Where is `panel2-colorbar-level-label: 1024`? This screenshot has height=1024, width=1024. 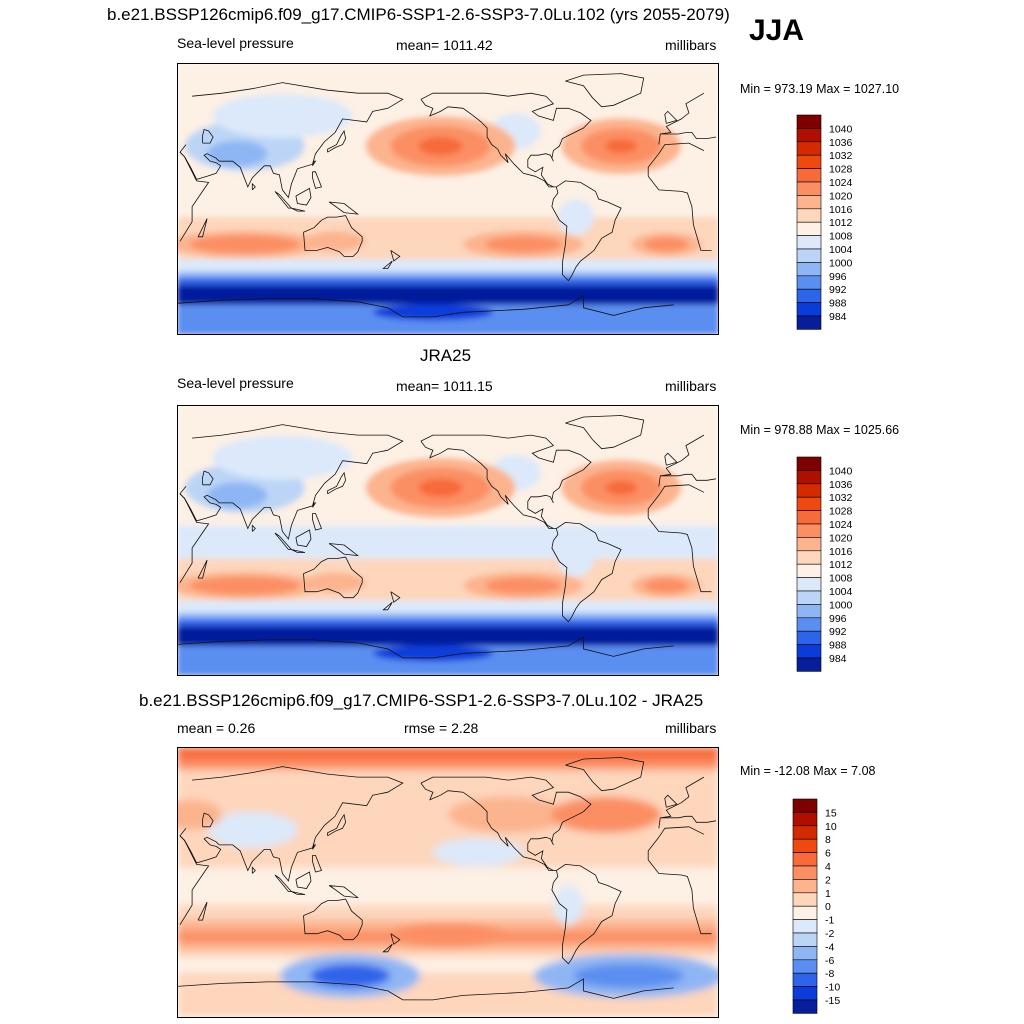 panel2-colorbar-level-label: 1024 is located at coordinates (841, 525).